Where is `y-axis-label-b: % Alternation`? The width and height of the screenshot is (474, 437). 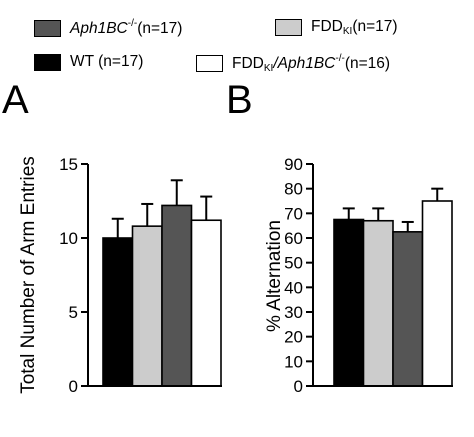
y-axis-label-b: % Alternation is located at coordinates (274, 276).